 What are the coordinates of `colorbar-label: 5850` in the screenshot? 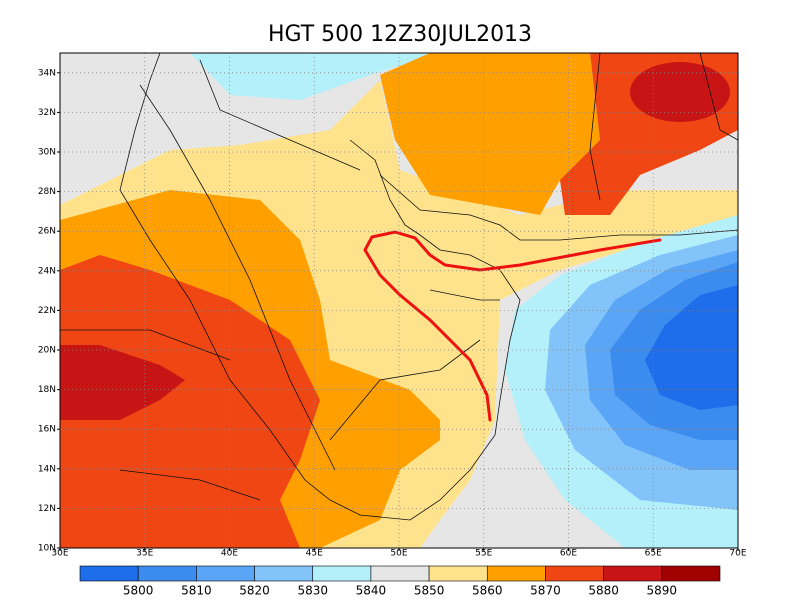 It's located at (429, 591).